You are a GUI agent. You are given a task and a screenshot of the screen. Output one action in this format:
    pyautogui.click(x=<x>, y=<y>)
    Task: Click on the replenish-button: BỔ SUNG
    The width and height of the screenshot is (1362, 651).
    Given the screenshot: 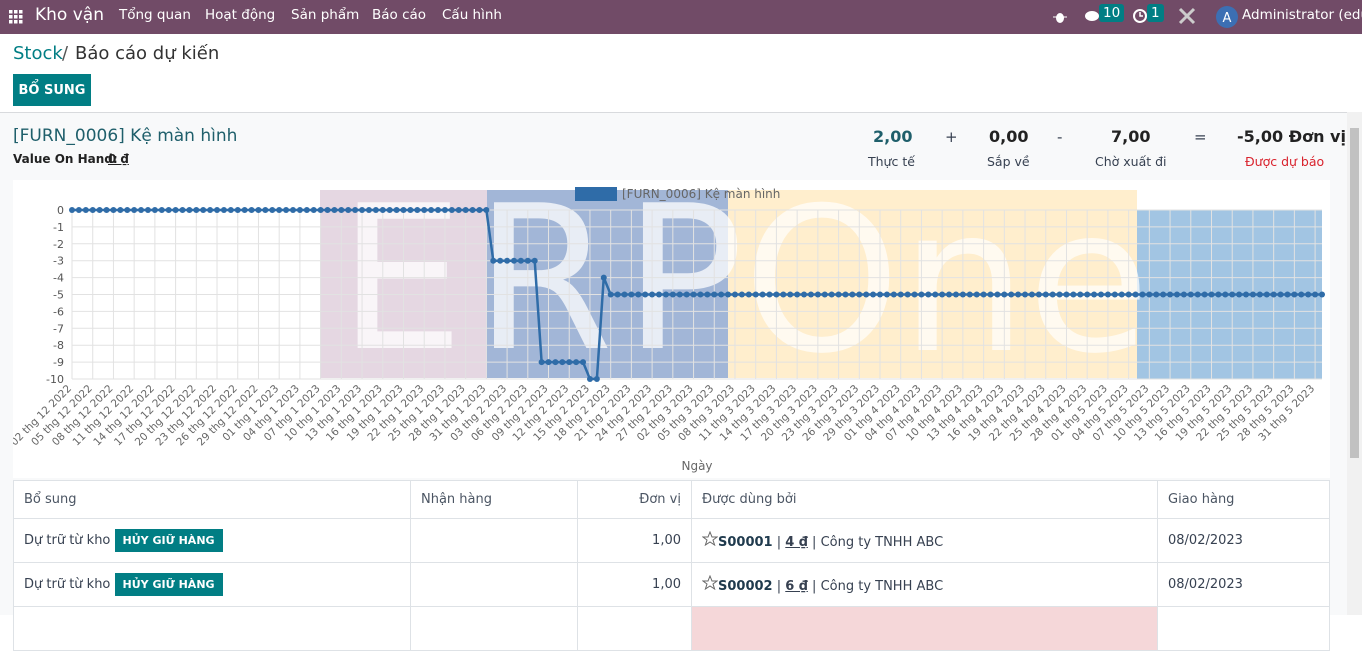 What is the action you would take?
    pyautogui.click(x=52, y=90)
    